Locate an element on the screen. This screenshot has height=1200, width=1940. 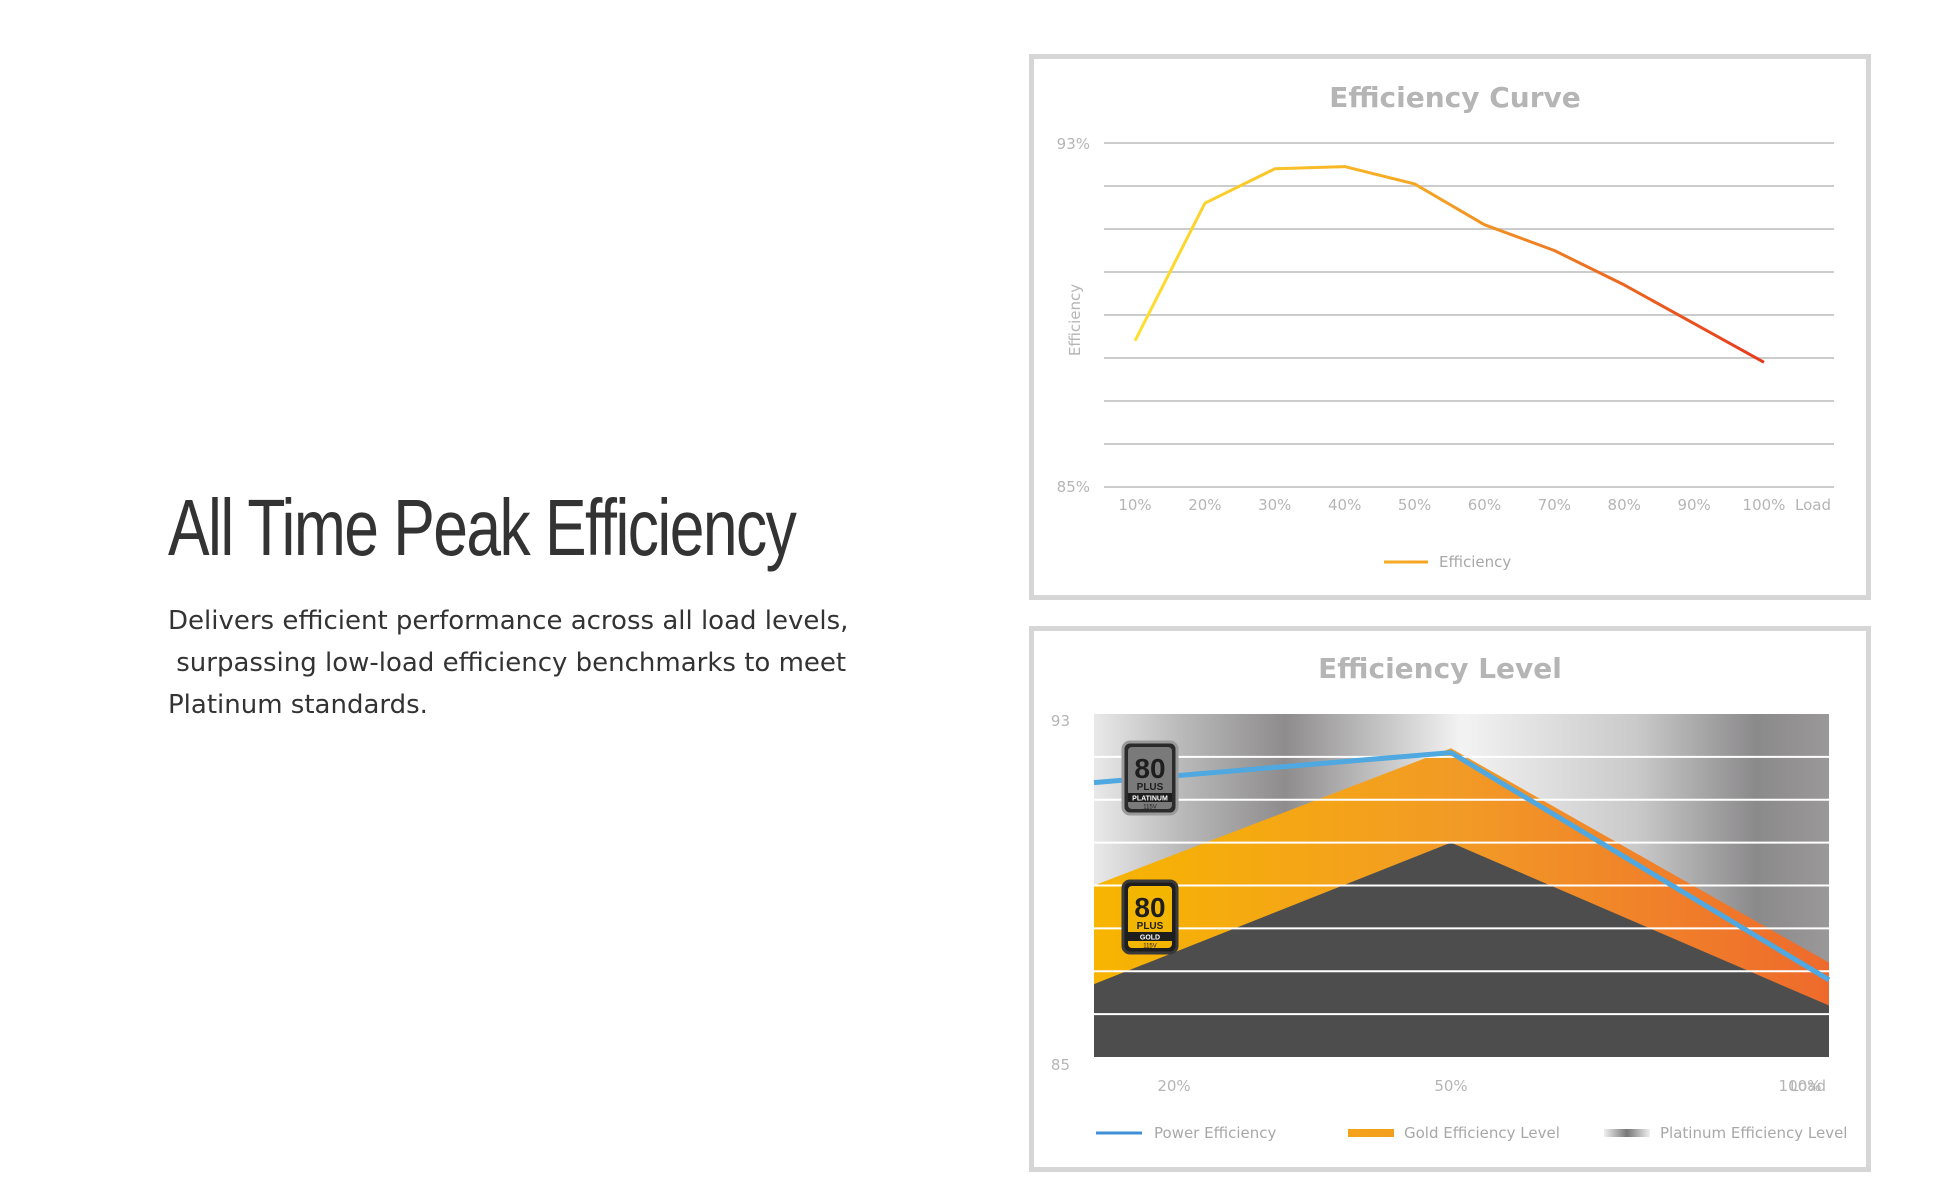
y-tick-label: 93% is located at coordinates (1073, 144).